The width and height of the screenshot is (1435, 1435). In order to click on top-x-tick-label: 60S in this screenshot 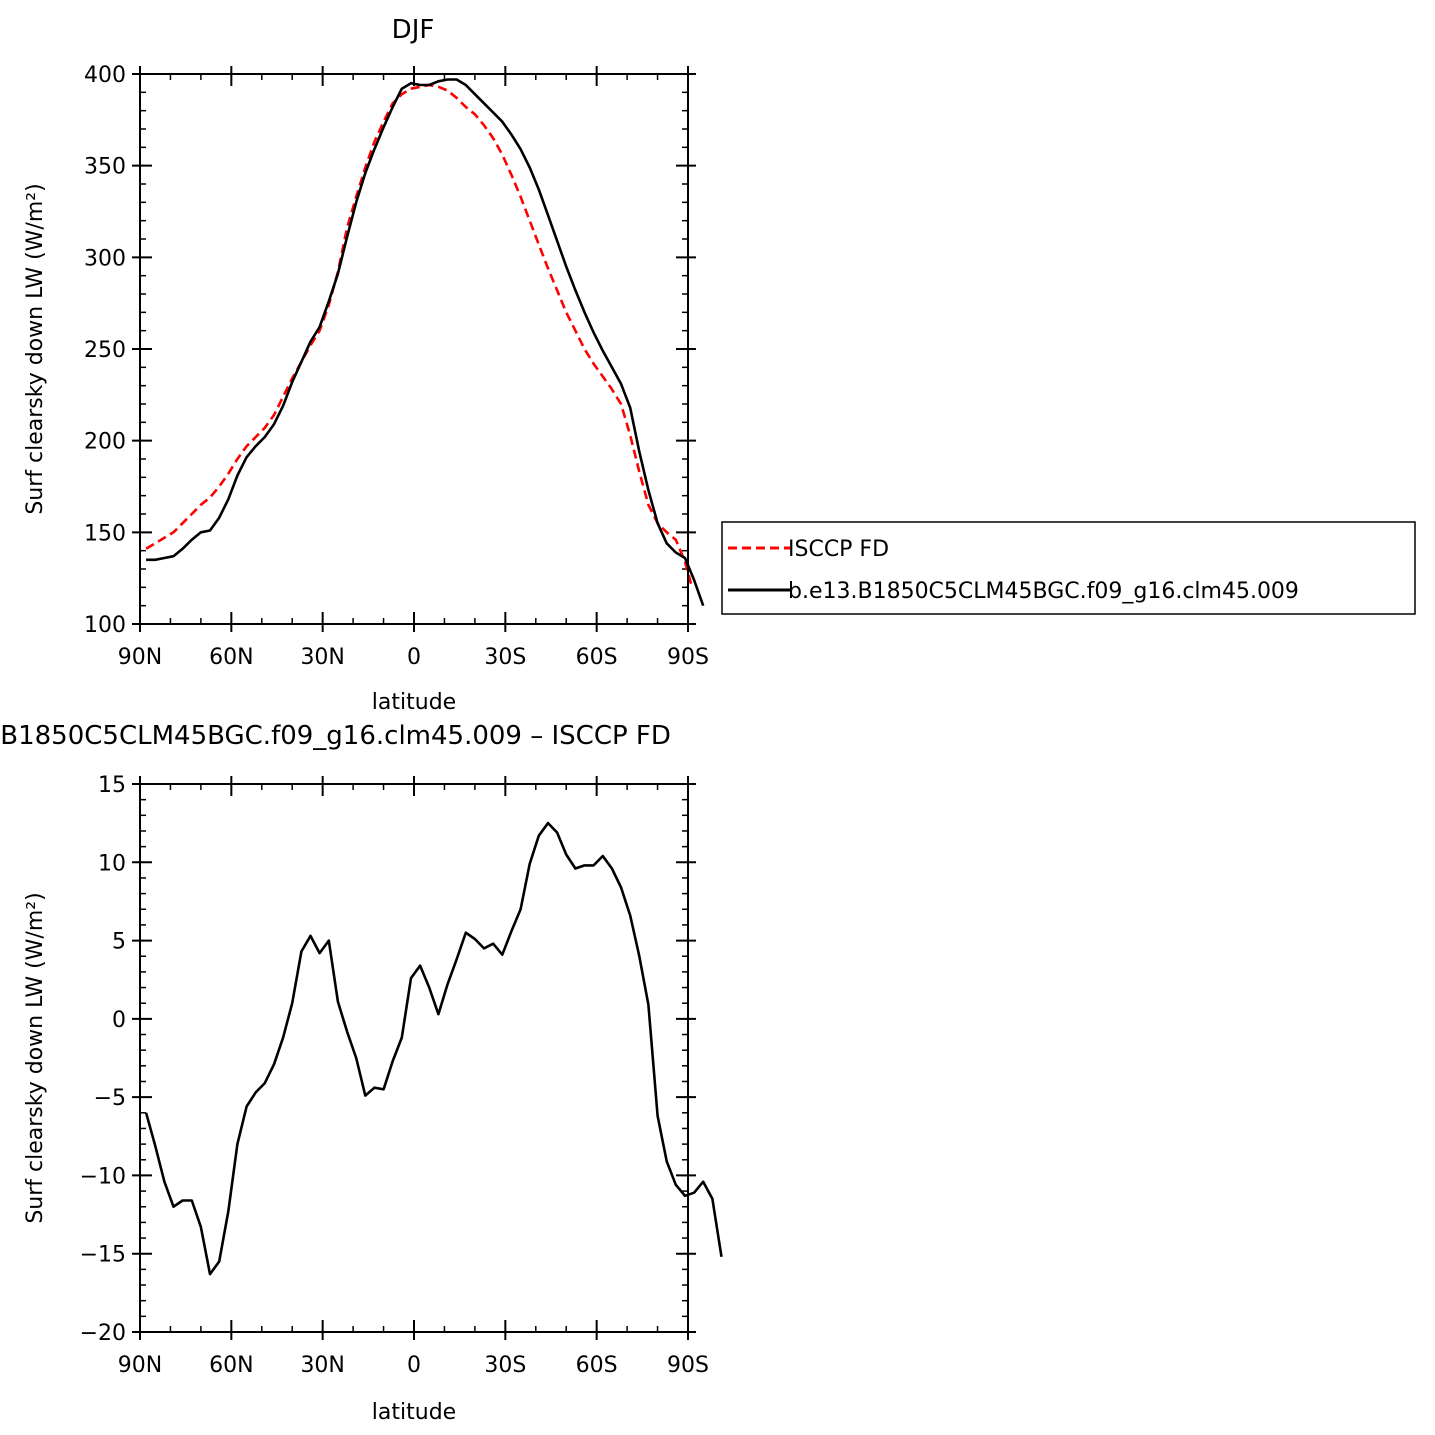, I will do `click(597, 657)`.